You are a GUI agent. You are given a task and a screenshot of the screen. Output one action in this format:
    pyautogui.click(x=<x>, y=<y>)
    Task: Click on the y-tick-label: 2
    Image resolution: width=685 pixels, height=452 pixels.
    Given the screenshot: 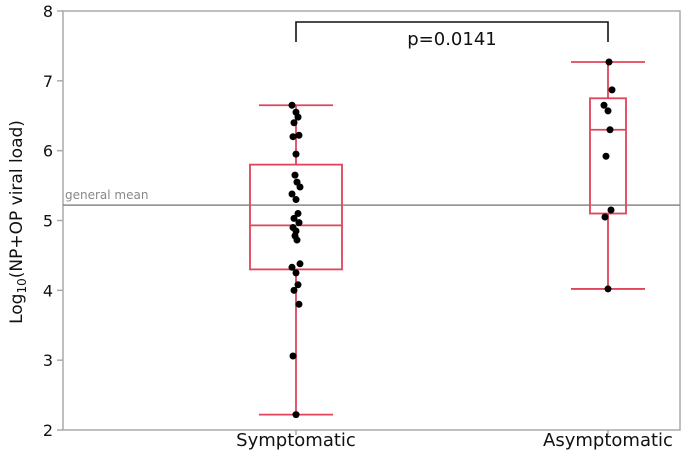 What is the action you would take?
    pyautogui.click(x=48, y=430)
    